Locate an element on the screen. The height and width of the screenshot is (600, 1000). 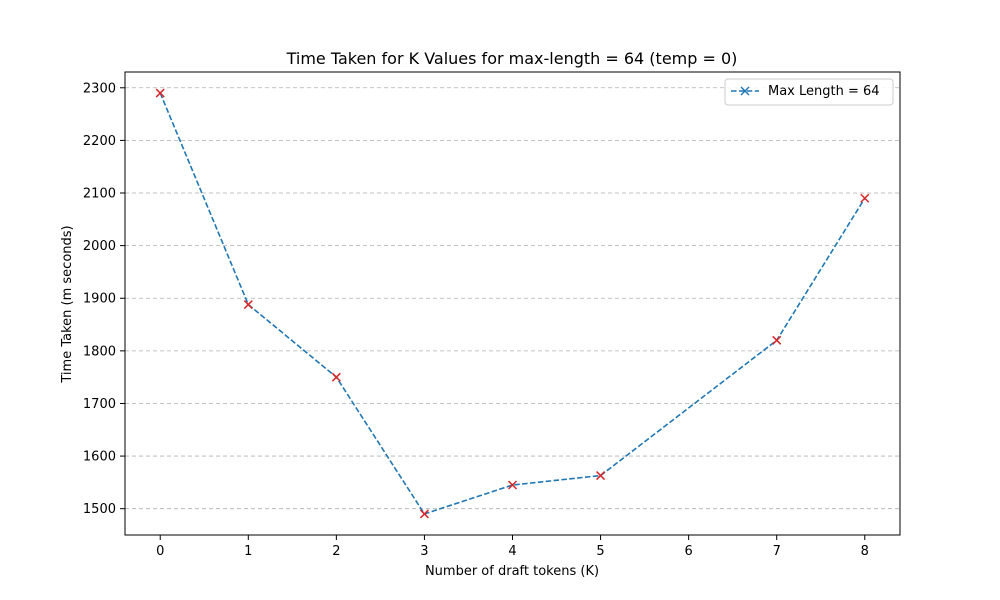
legend-marker-icon is located at coordinates (745, 91).